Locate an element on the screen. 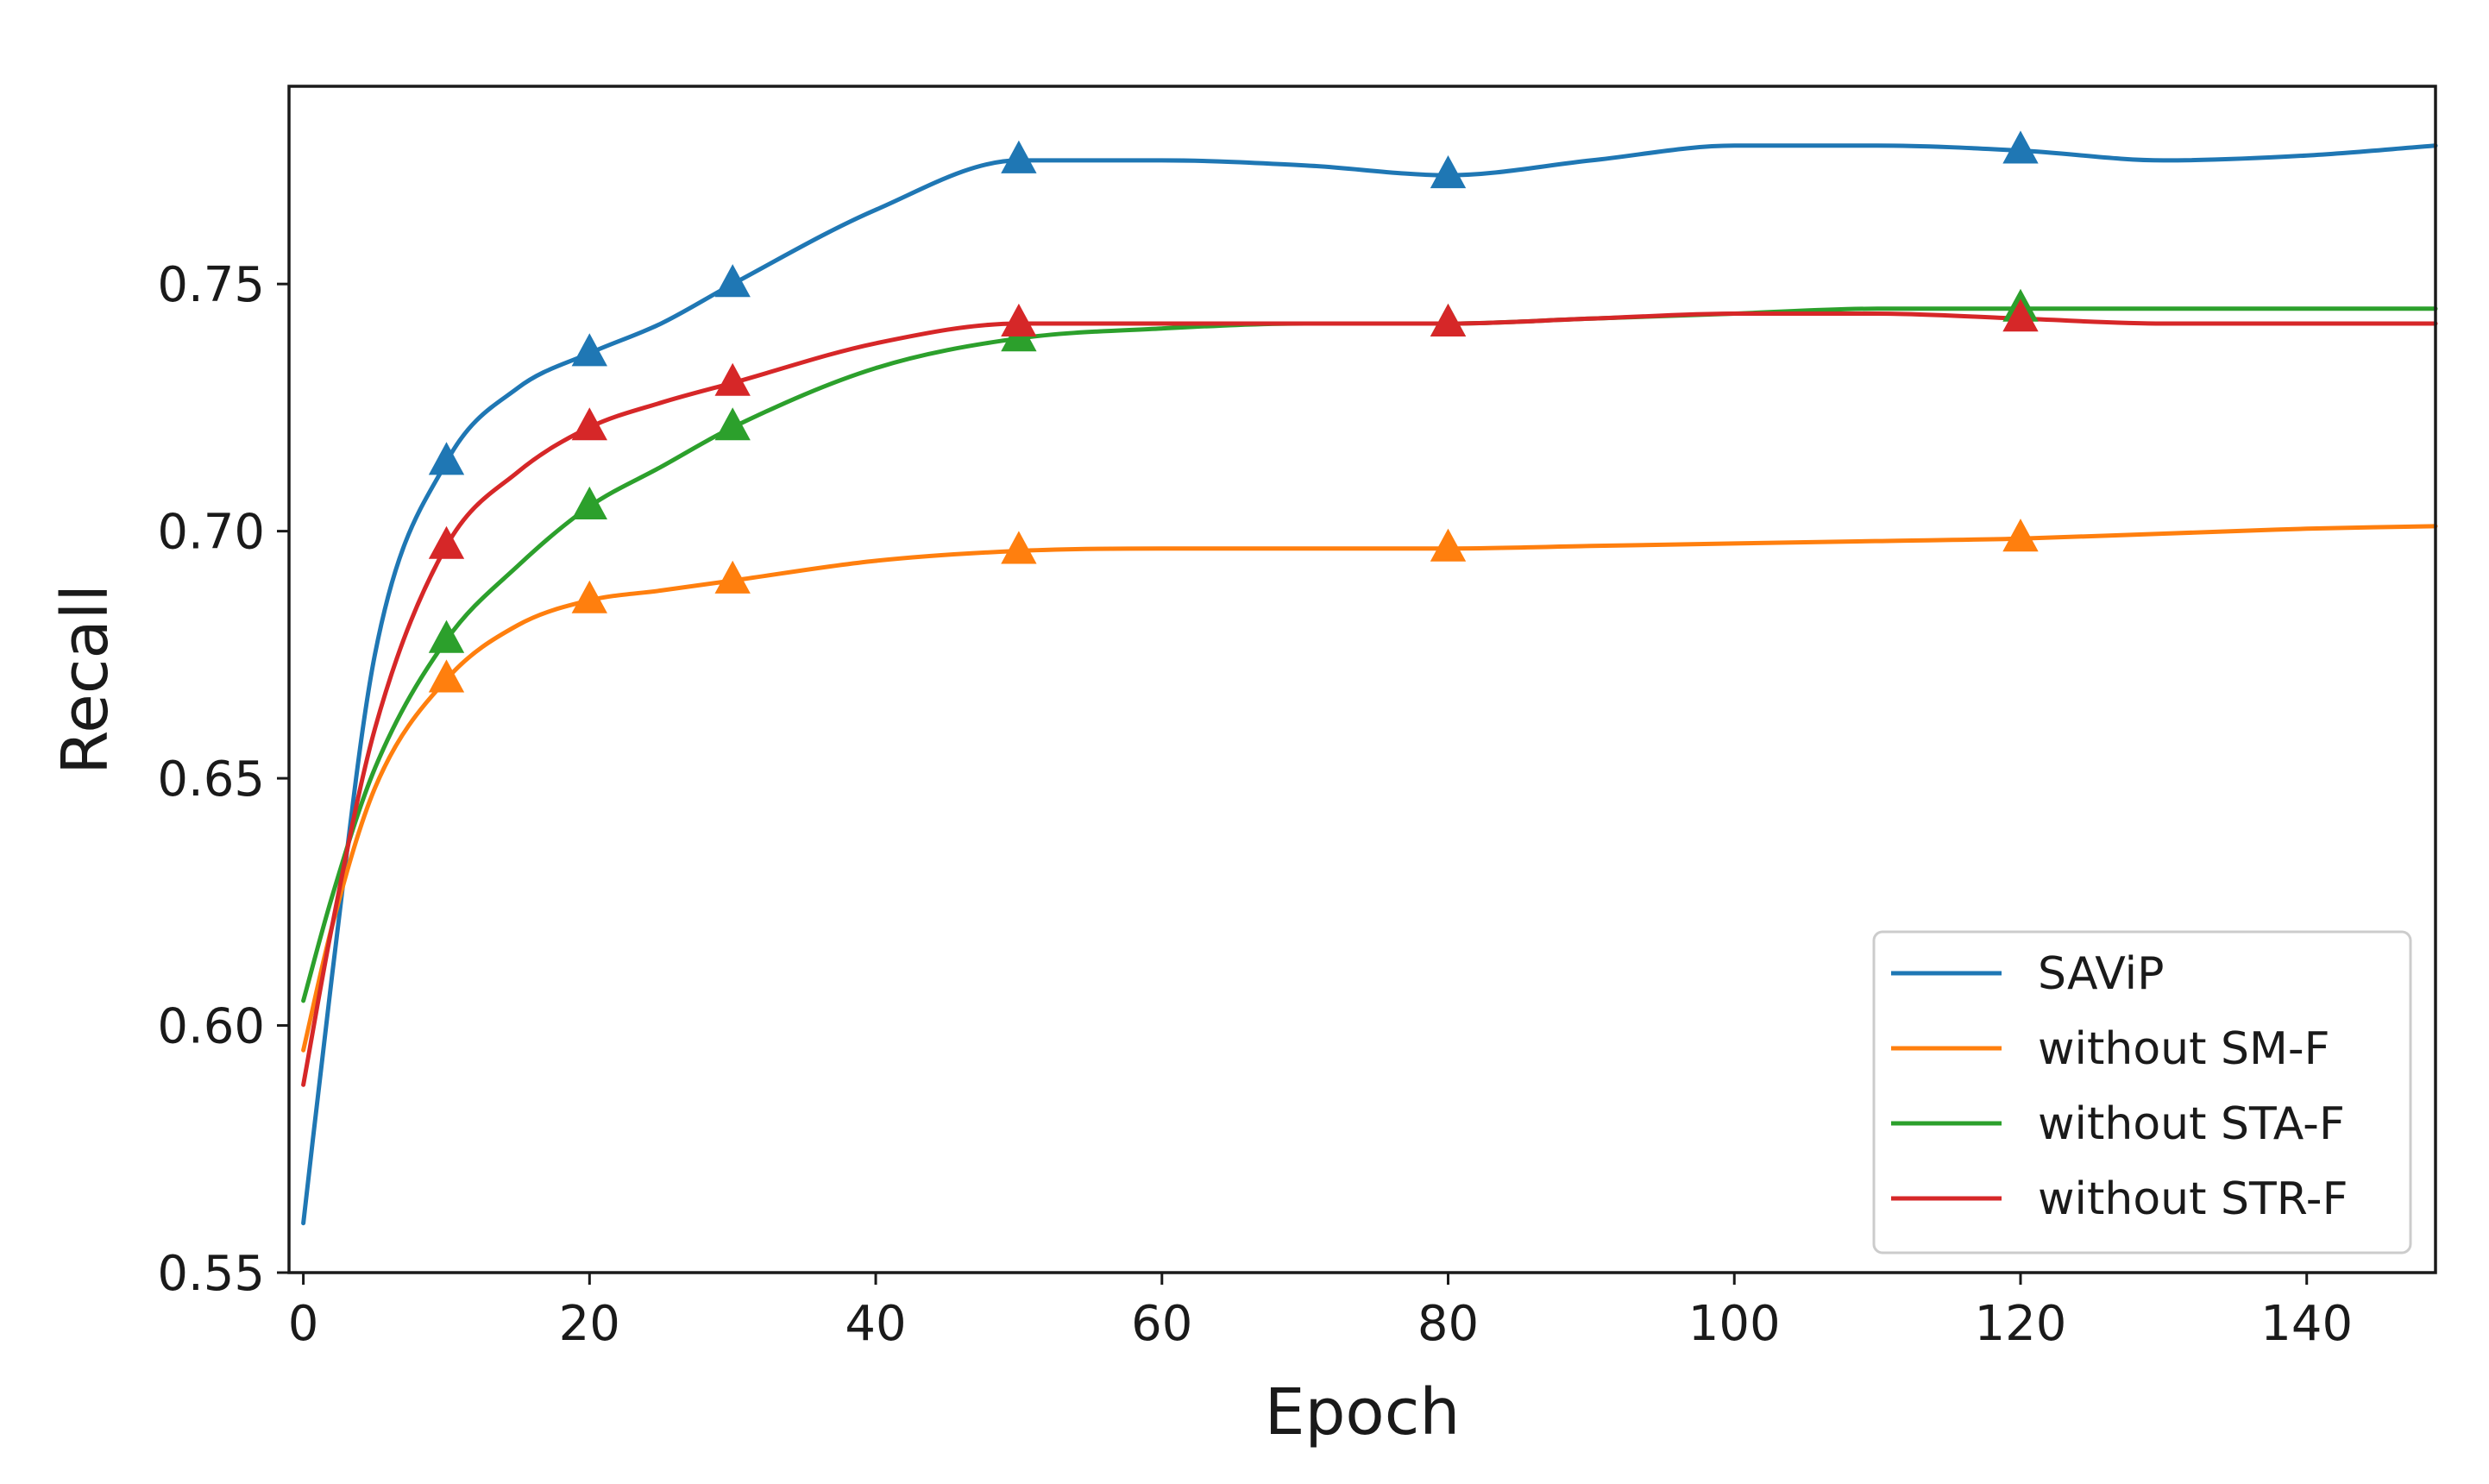  x-tick-label-140: 140 is located at coordinates (2306, 1324).